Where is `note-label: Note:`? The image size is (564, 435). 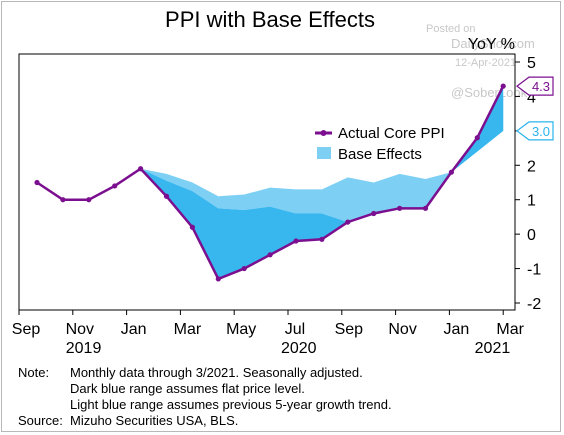 note-label: Note: is located at coordinates (34, 372).